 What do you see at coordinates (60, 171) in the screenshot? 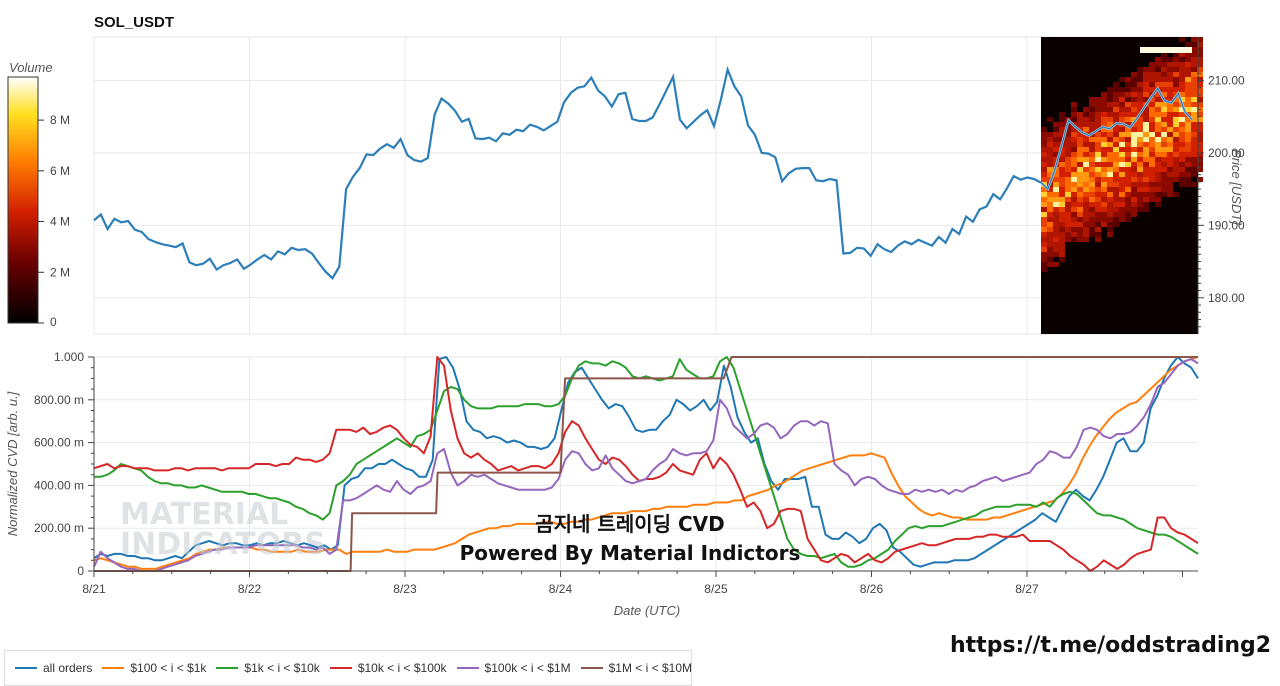
I see `colorbar-tick-label: 6 M` at bounding box center [60, 171].